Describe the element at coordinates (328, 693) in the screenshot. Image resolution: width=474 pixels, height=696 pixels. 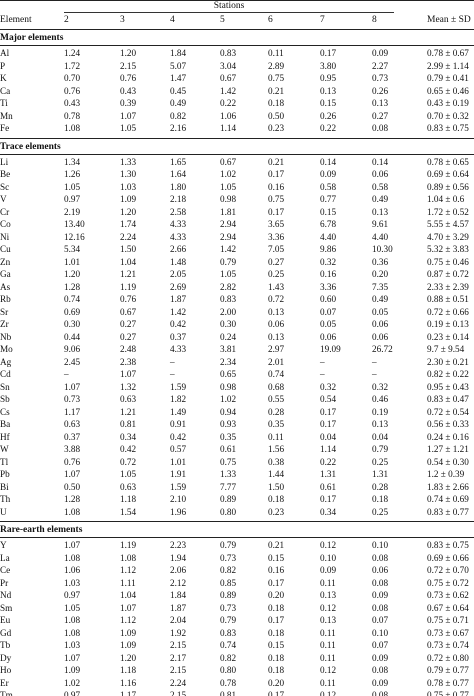
I see `value-cell: 0.12` at that location.